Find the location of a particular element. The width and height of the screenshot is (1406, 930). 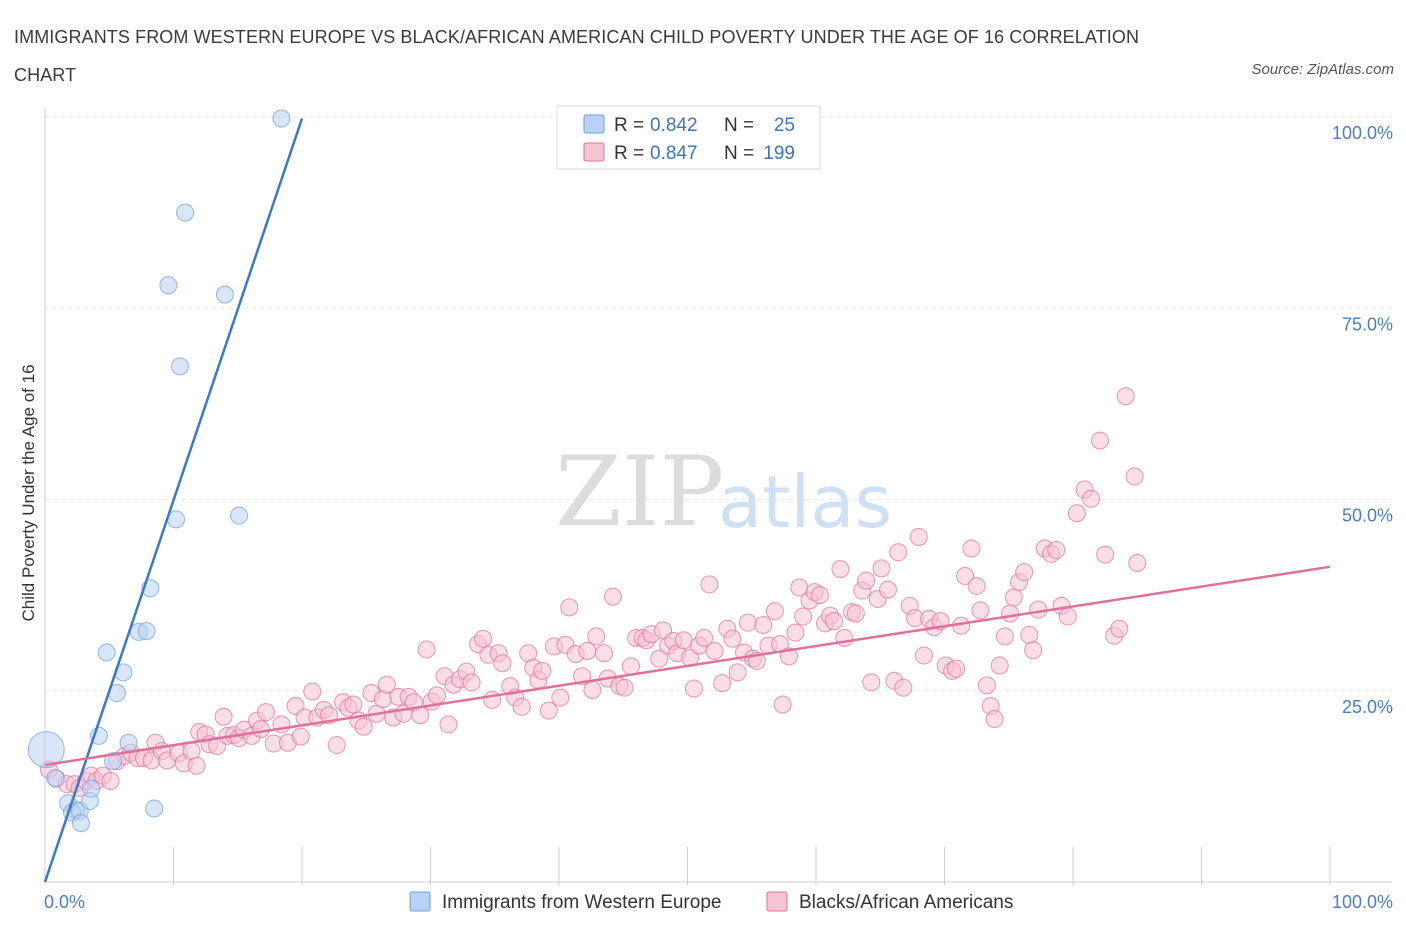

y-tick-label-100: 100.0% is located at coordinates (1362, 133).